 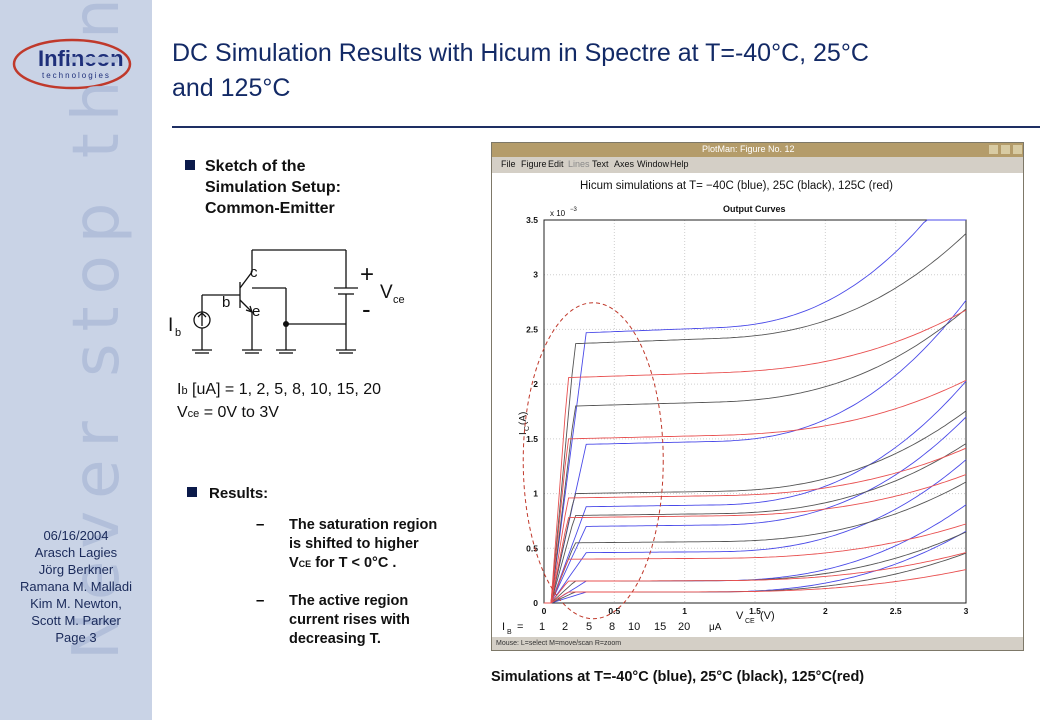 What do you see at coordinates (532, 220) in the screenshot?
I see `y-tick-label: 3.5` at bounding box center [532, 220].